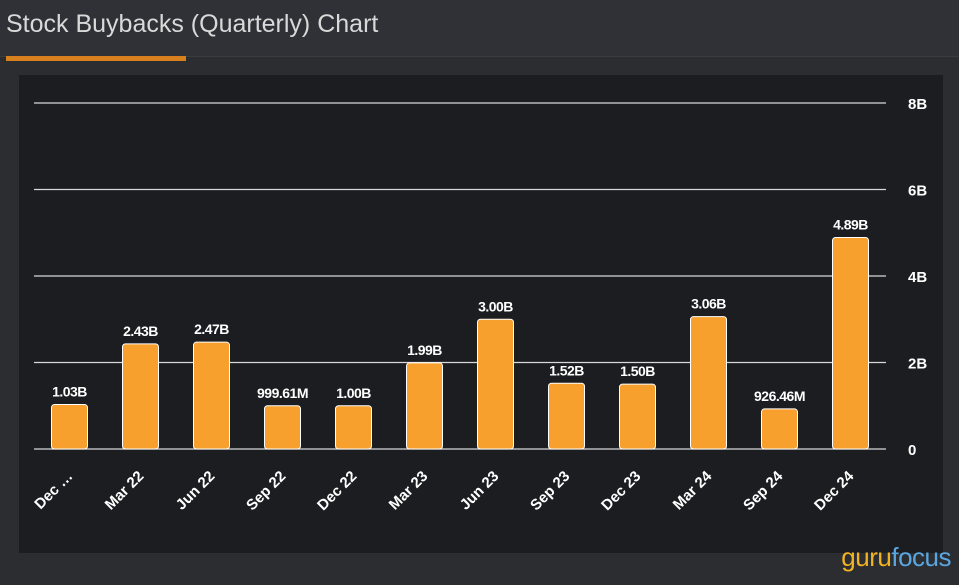 The height and width of the screenshot is (585, 959). What do you see at coordinates (621, 491) in the screenshot?
I see `x-tick-label: Dec 23` at bounding box center [621, 491].